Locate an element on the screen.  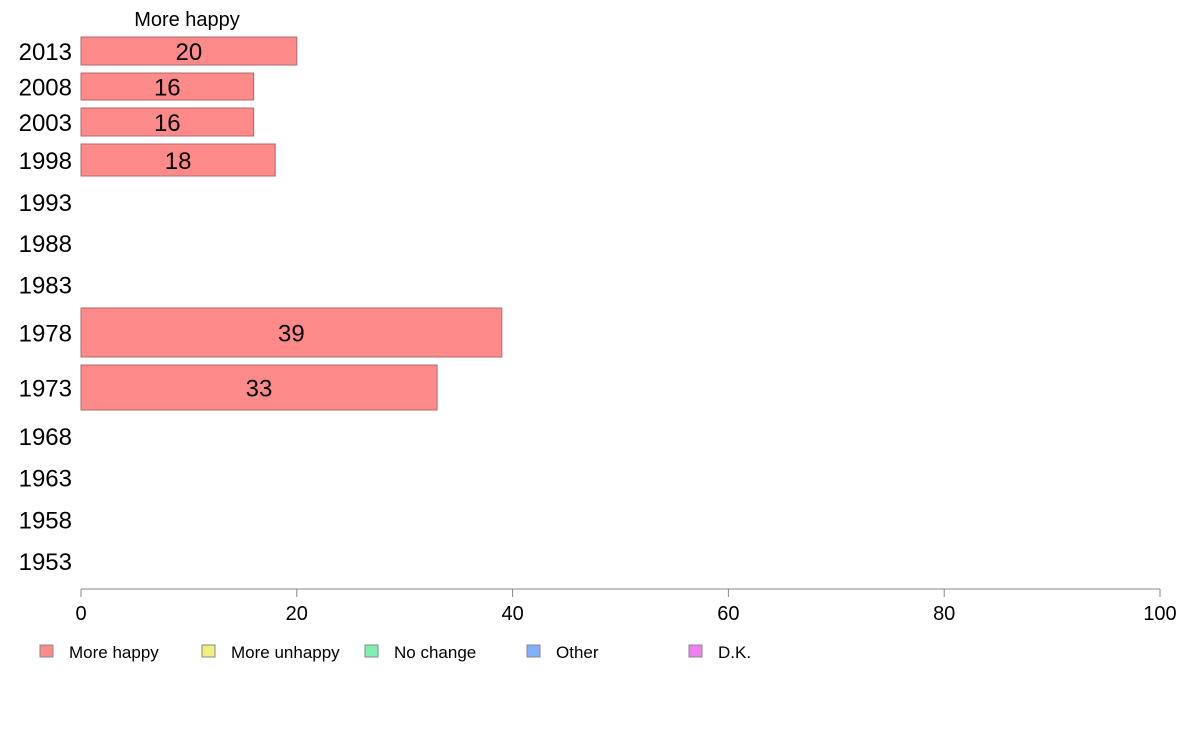
y-label-2003: 2003 is located at coordinates (45, 123).